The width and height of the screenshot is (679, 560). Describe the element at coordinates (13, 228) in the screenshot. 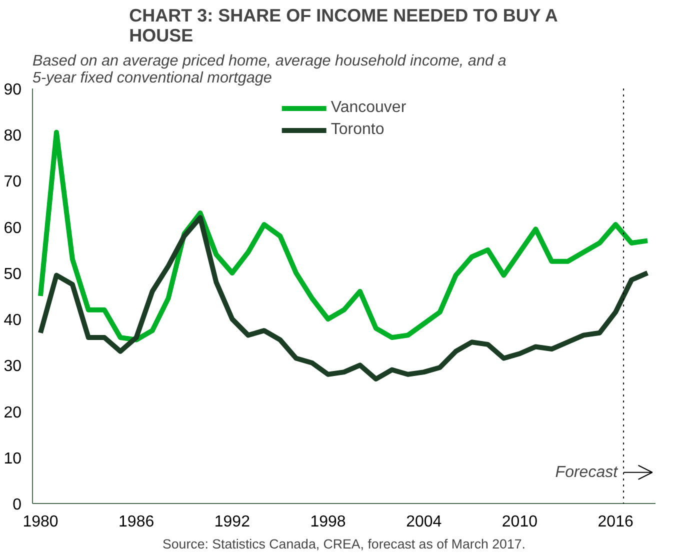

I see `y-tick-label: 60` at that location.